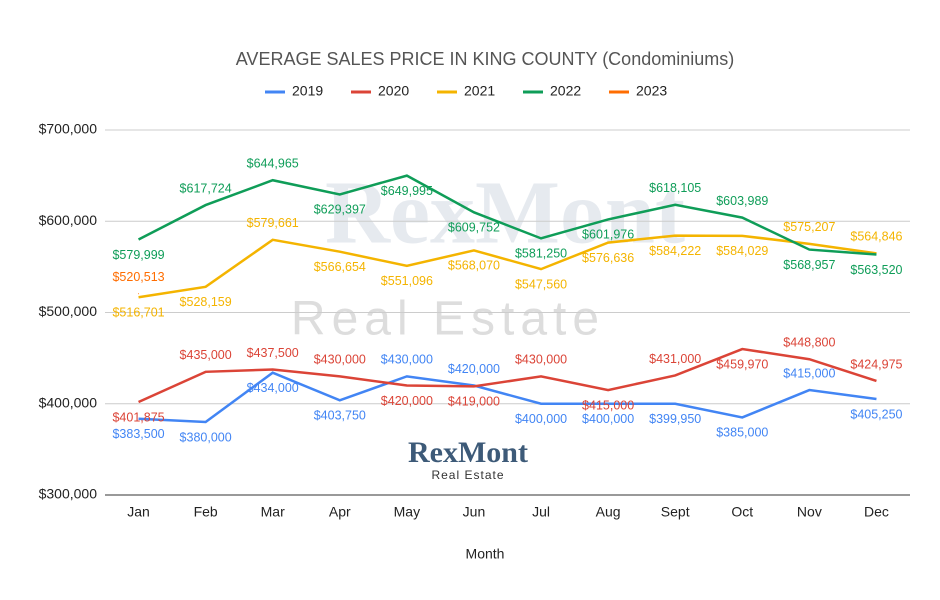  I want to click on data-label: $528,159, so click(206, 302).